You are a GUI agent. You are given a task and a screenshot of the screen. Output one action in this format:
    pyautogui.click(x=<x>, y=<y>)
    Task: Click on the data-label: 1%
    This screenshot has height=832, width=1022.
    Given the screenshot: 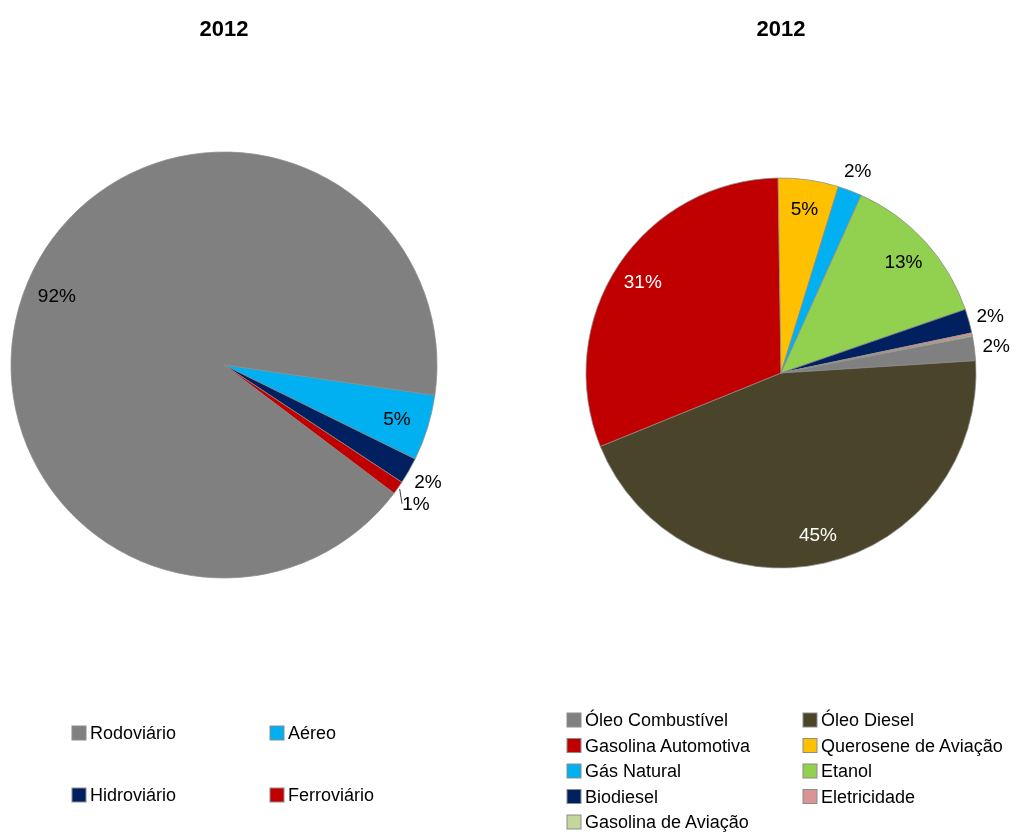 What is the action you would take?
    pyautogui.click(x=416, y=504)
    